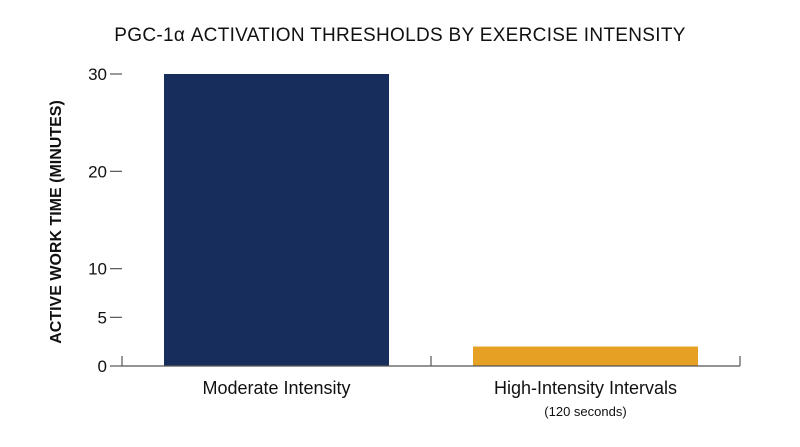  What do you see at coordinates (56, 222) in the screenshot?
I see `y-axis-label: ACTIVE WORK TIME (MINUTES)` at bounding box center [56, 222].